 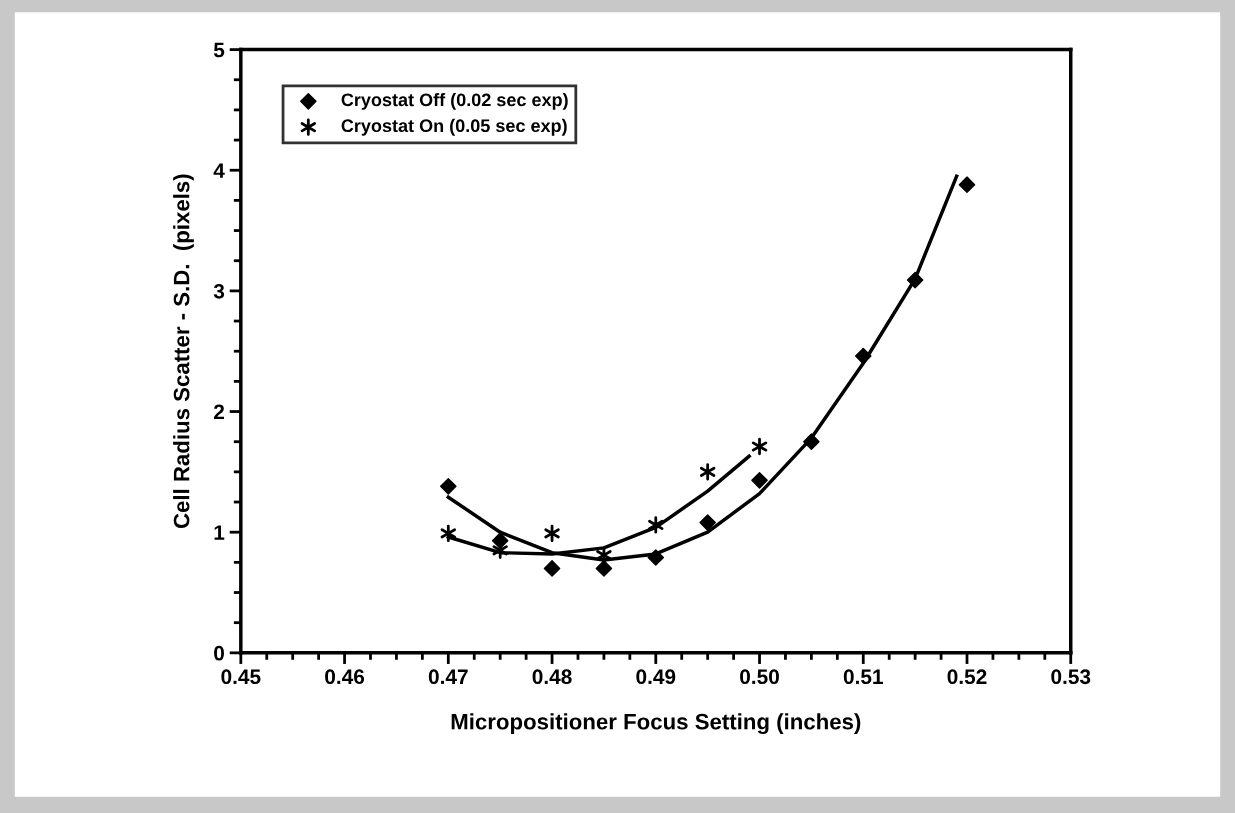 What do you see at coordinates (454, 127) in the screenshot?
I see `legend-label: Cryostat On (0.05 sec exp)` at bounding box center [454, 127].